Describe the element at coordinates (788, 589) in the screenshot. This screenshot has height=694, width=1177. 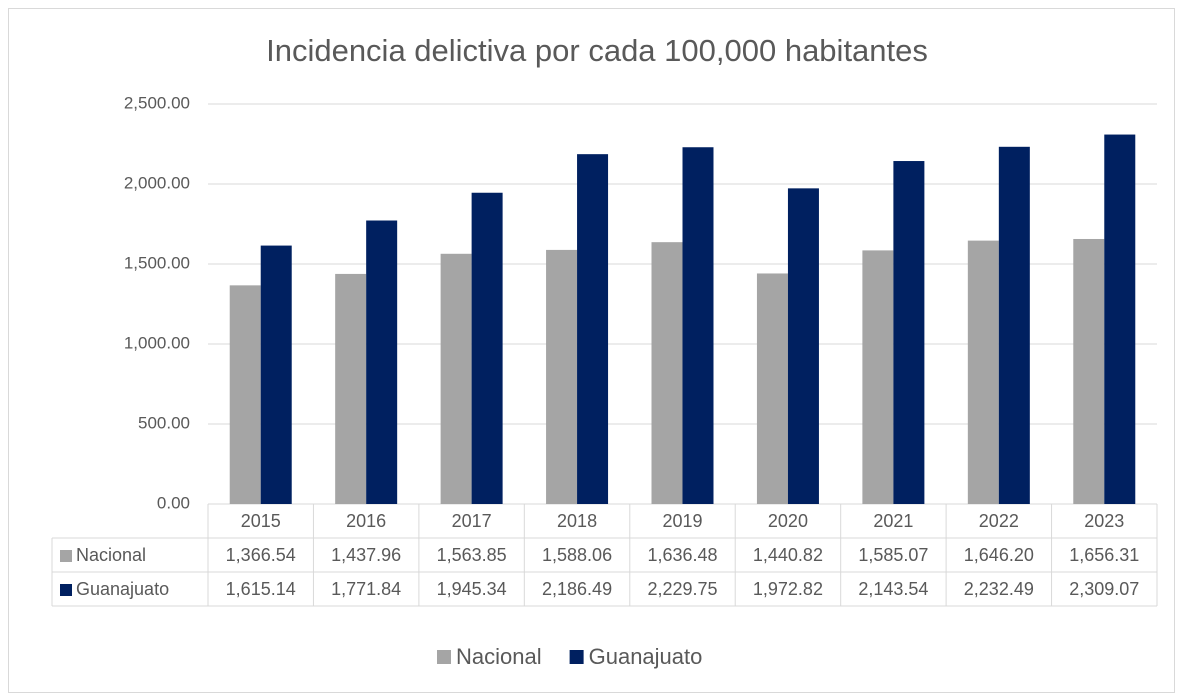
I see `table-value: 1,972.82` at that location.